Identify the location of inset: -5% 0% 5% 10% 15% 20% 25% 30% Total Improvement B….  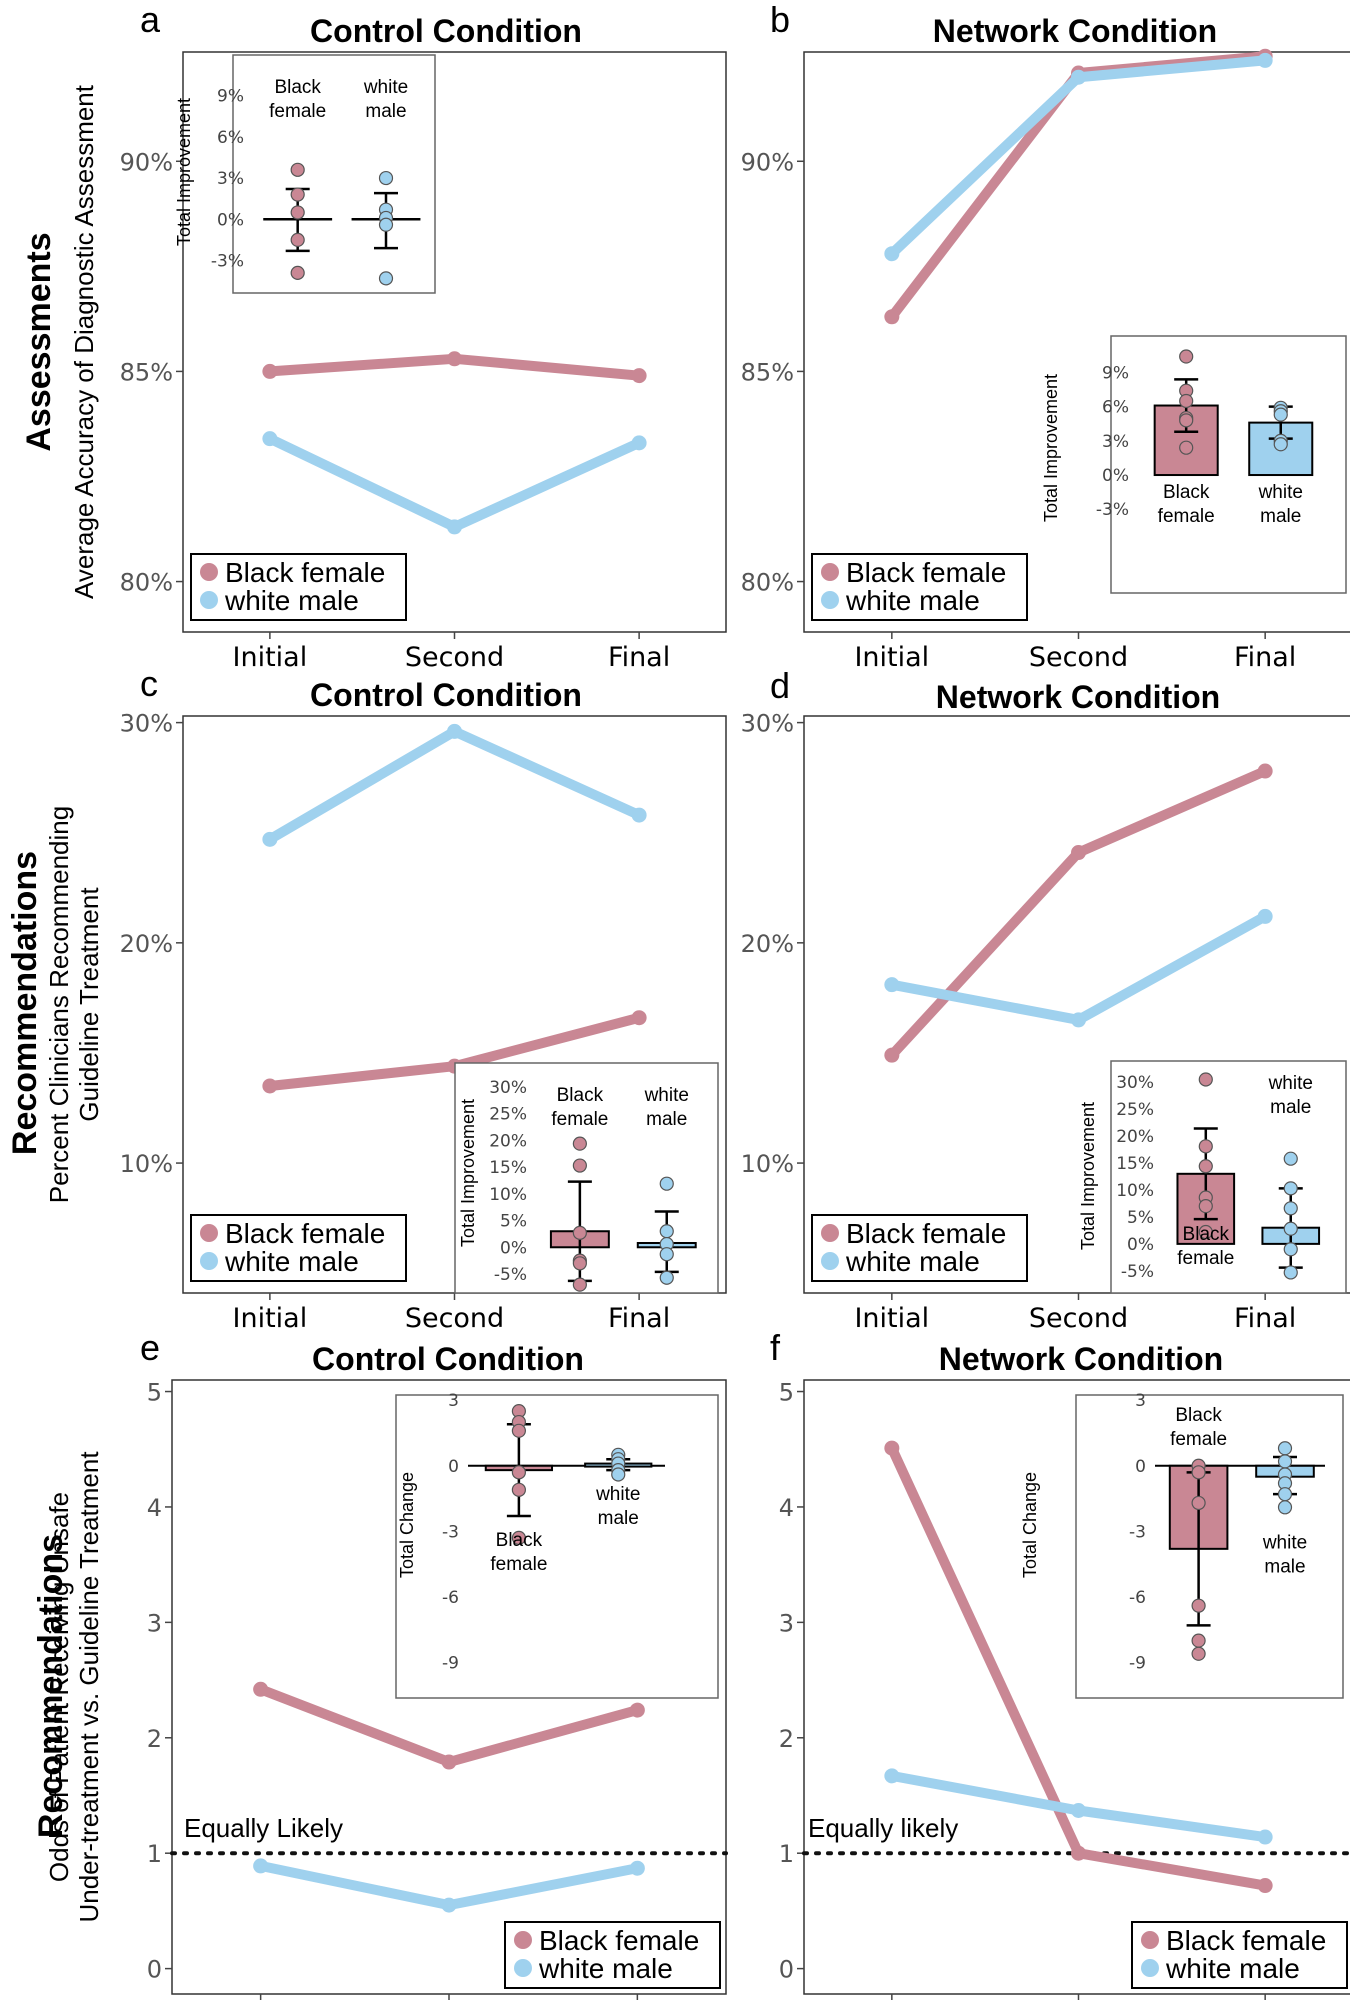
(586, 1178).